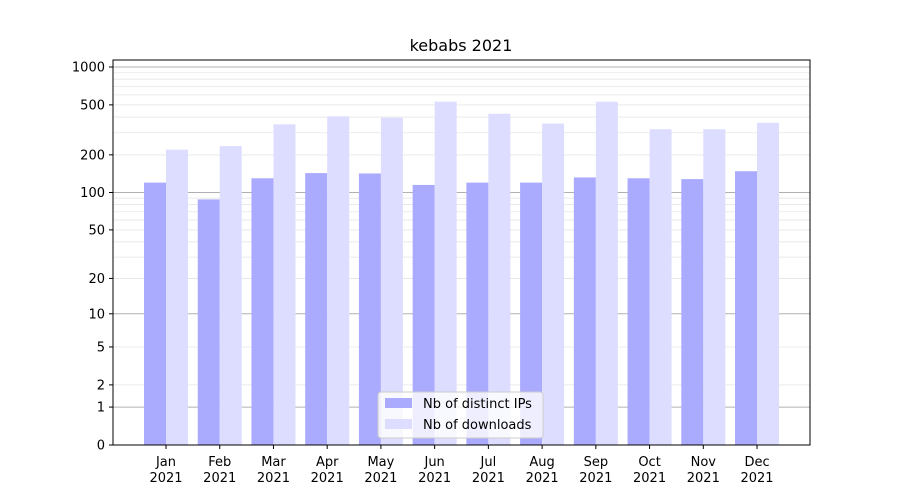 This screenshot has height=500, width=900. What do you see at coordinates (703, 470) in the screenshot?
I see `x-tick-label-nov: Nov 2021` at bounding box center [703, 470].